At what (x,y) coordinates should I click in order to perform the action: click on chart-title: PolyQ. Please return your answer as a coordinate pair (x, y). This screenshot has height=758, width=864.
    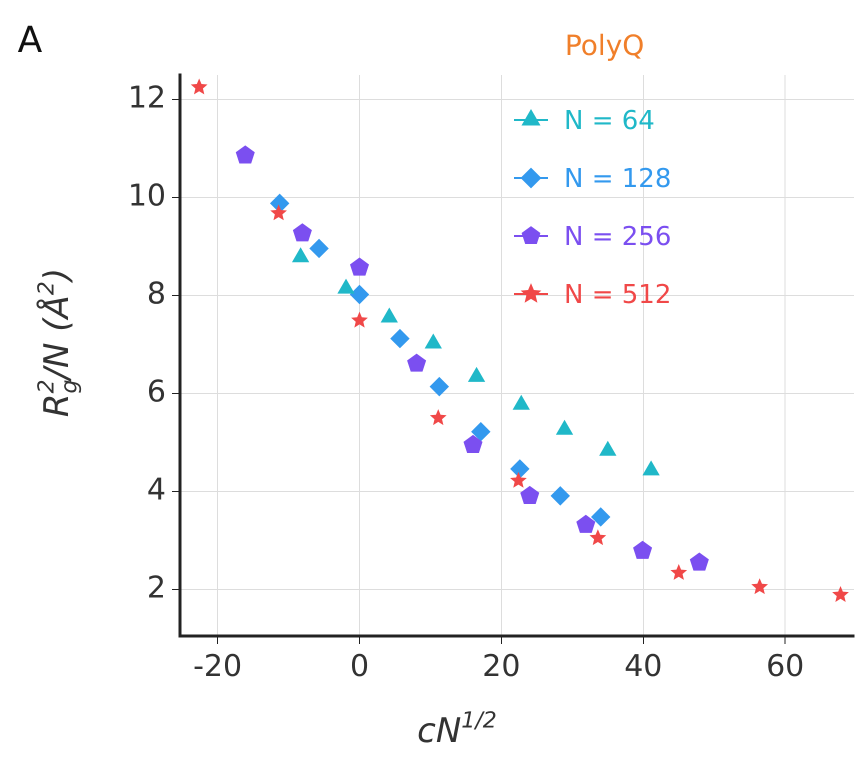
    Looking at the image, I should click on (604, 45).